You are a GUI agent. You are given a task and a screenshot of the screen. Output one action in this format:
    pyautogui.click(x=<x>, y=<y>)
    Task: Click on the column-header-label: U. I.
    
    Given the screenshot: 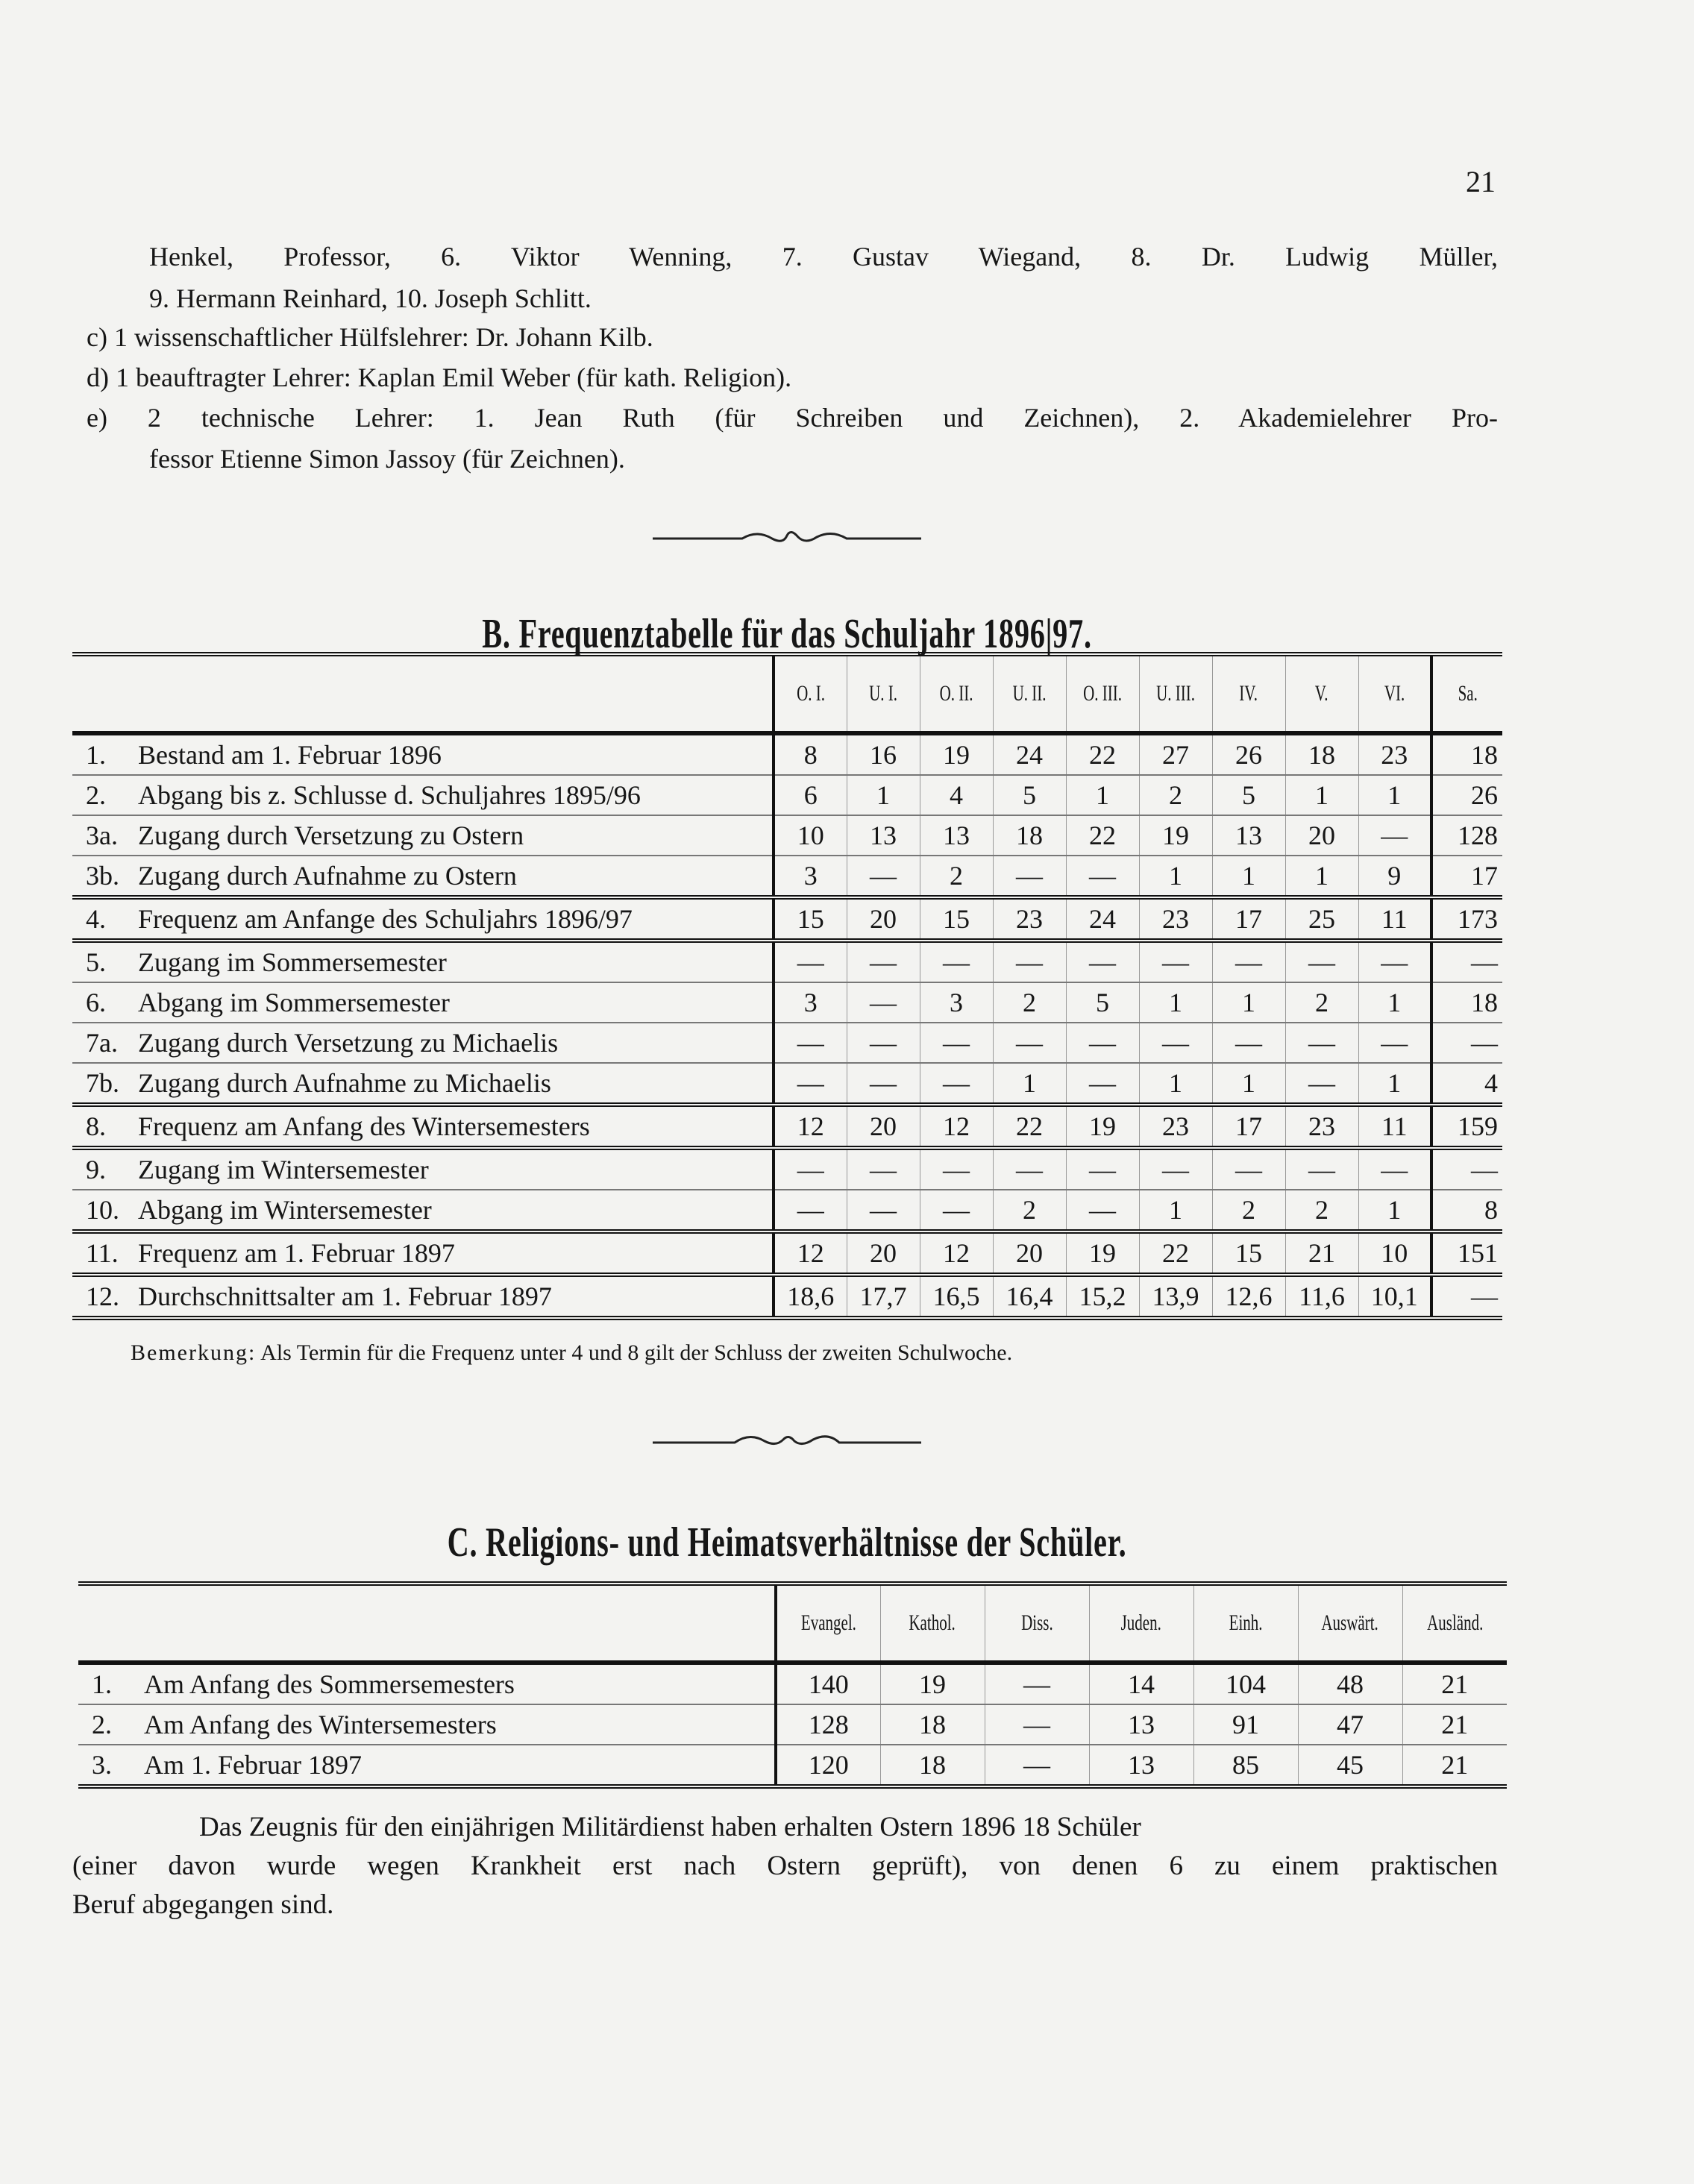 What is the action you would take?
    pyautogui.click(x=883, y=693)
    